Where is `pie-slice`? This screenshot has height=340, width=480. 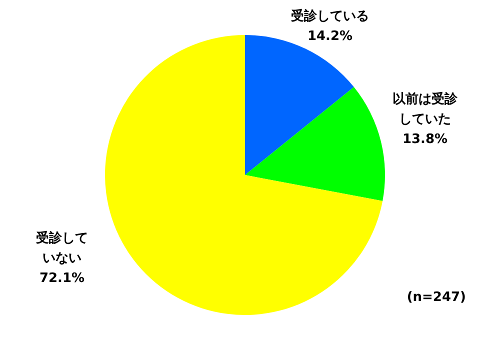
pie-slice is located at coordinates (315, 144).